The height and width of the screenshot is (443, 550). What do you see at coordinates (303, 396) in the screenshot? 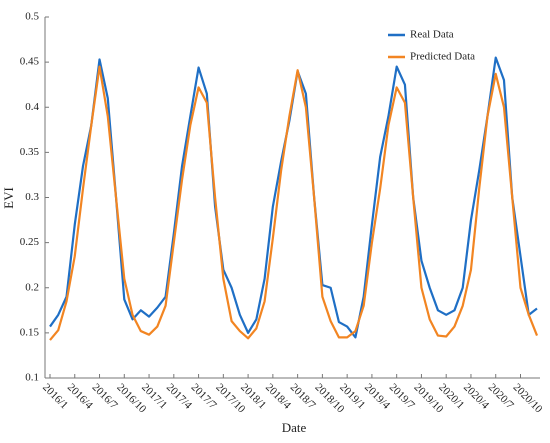
I see `x-tick-label: 2018/7` at bounding box center [303, 396].